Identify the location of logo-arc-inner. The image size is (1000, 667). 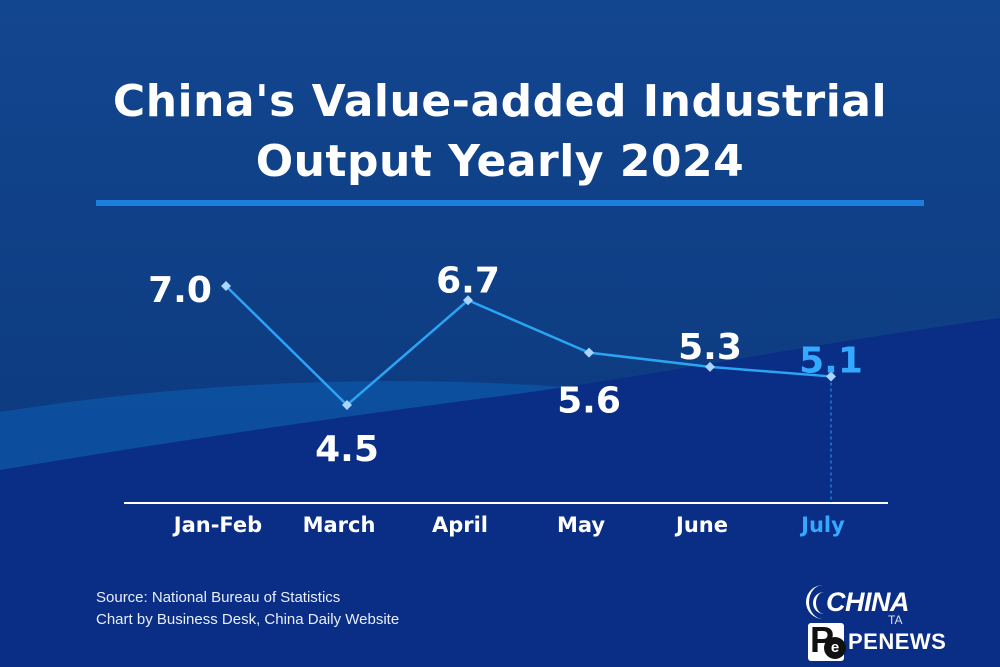
(820, 603).